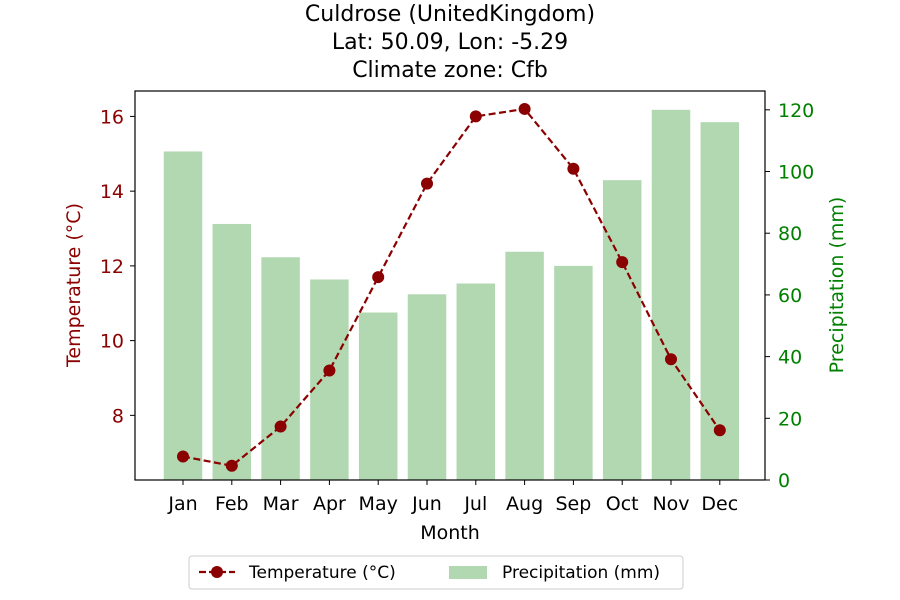  What do you see at coordinates (280, 426) in the screenshot?
I see `temperature-point-mar` at bounding box center [280, 426].